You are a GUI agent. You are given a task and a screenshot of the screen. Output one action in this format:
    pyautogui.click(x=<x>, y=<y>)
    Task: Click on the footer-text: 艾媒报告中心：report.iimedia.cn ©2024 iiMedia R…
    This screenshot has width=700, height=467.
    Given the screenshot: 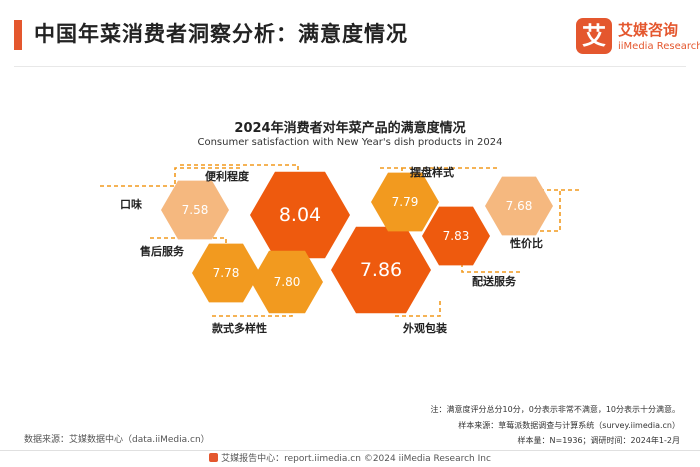 What is the action you would take?
    pyautogui.click(x=356, y=459)
    